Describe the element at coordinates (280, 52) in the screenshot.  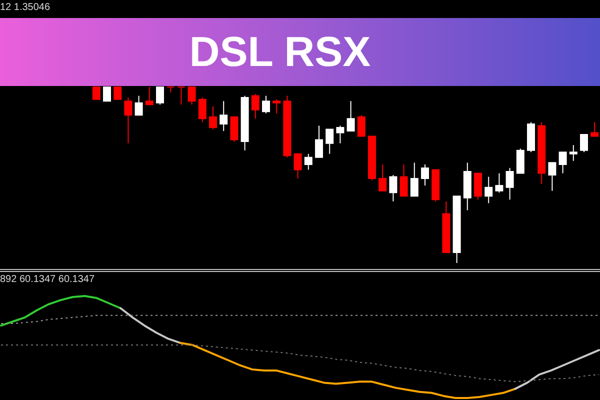
I see `chart-title: DSL RSX` at that location.